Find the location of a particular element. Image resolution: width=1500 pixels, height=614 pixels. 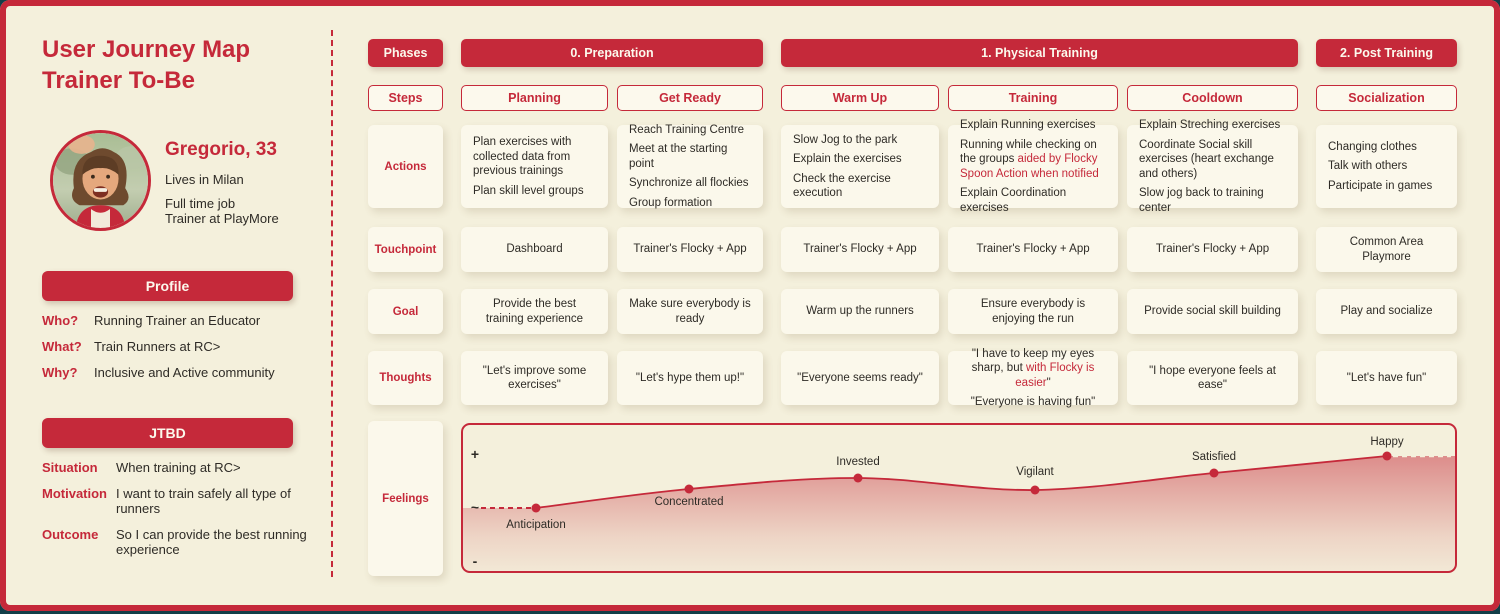

feeling-point-happy is located at coordinates (1387, 456).